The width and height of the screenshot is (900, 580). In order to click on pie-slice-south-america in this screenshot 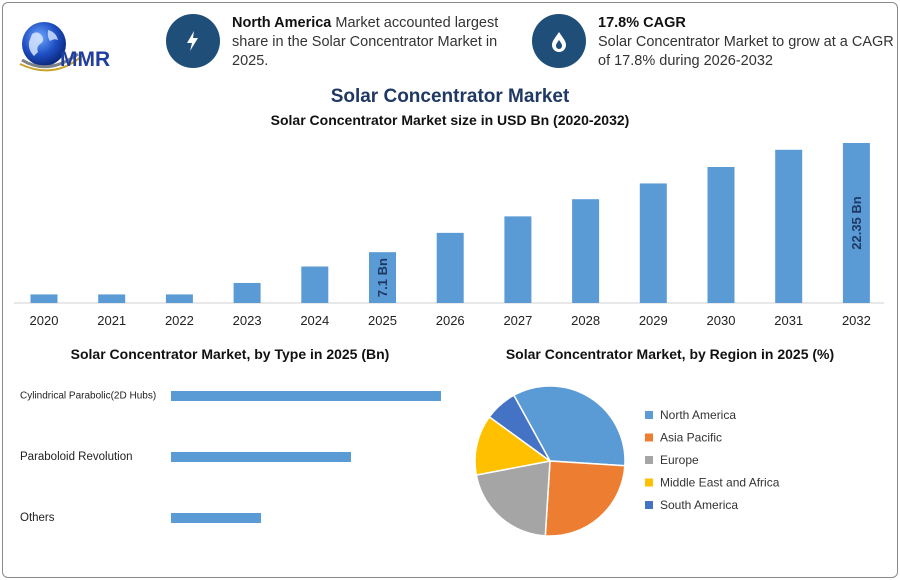, I will do `click(519, 428)`.